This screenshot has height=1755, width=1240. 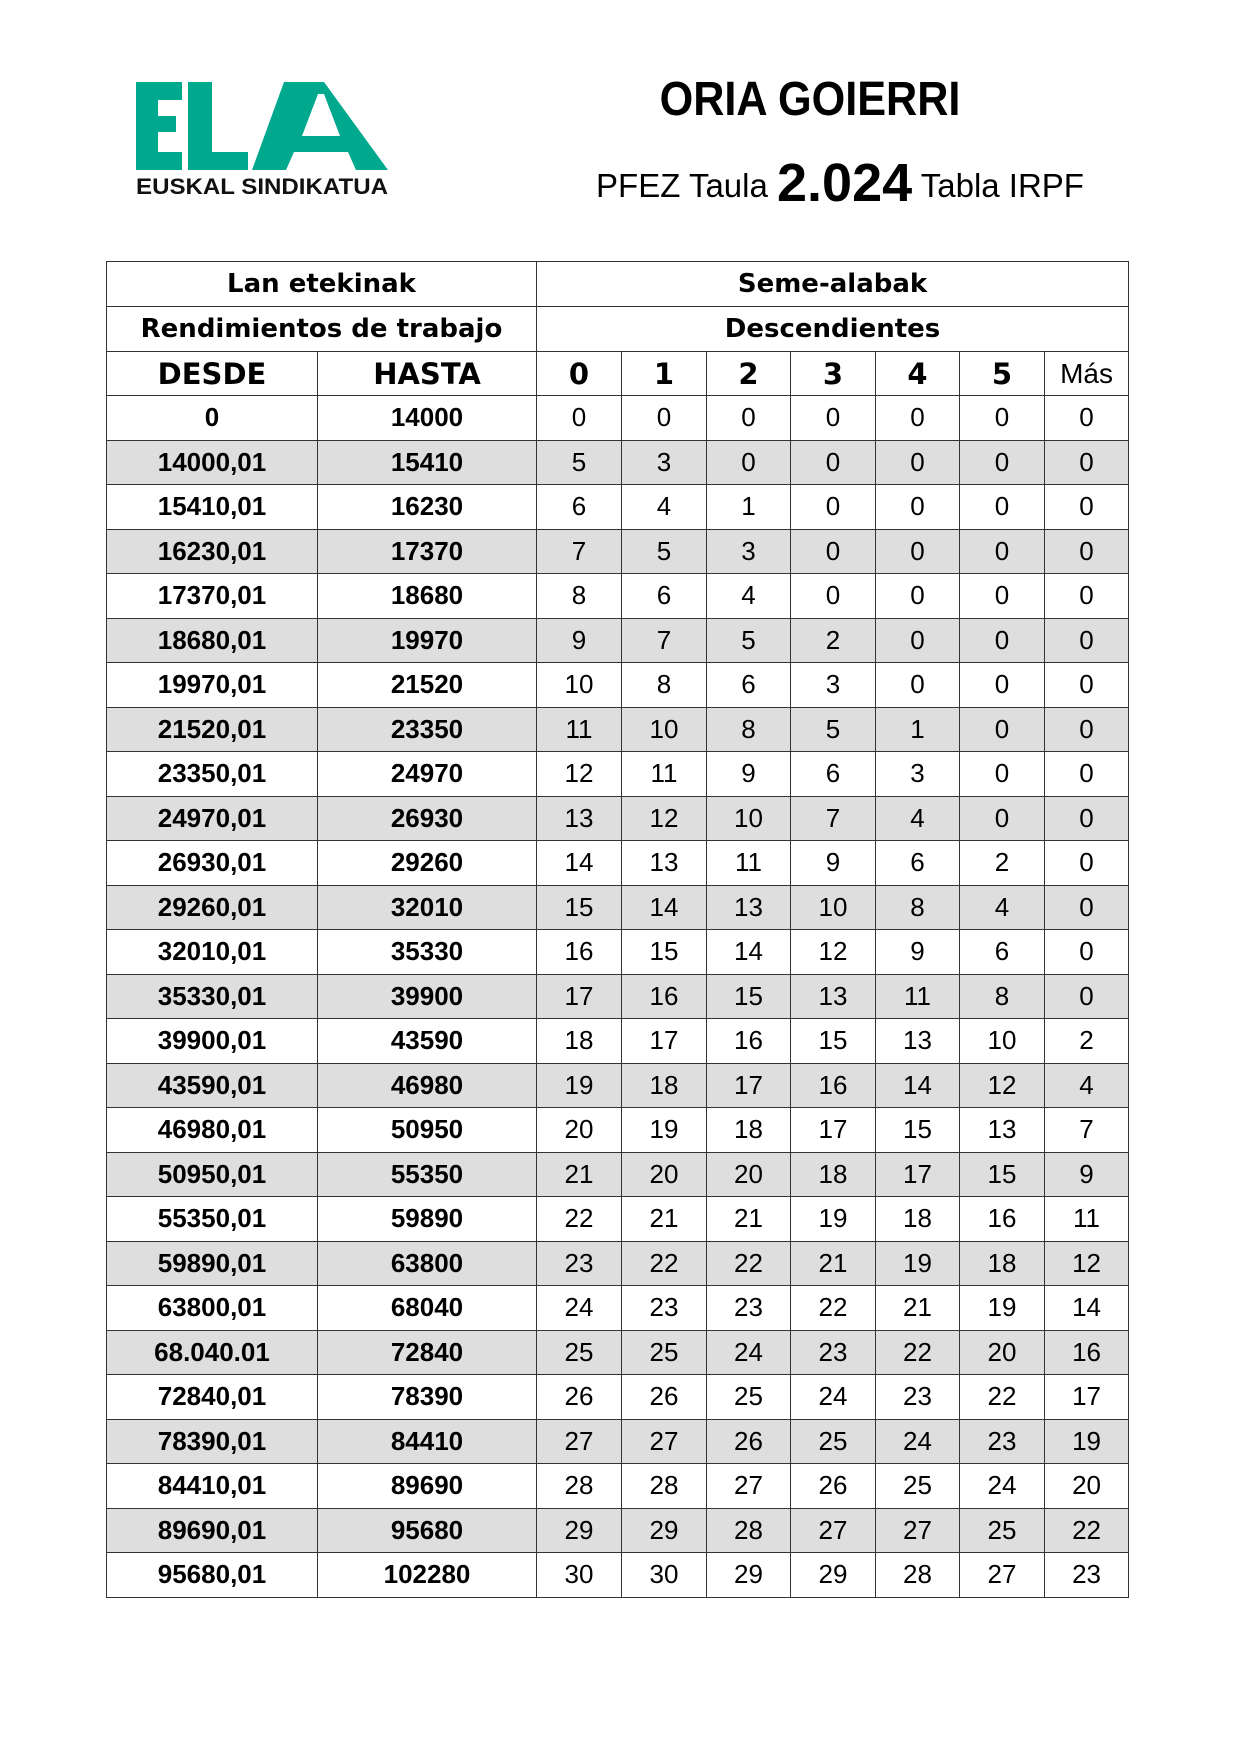 I want to click on cell-desde: 59890,01, so click(x=212, y=1263).